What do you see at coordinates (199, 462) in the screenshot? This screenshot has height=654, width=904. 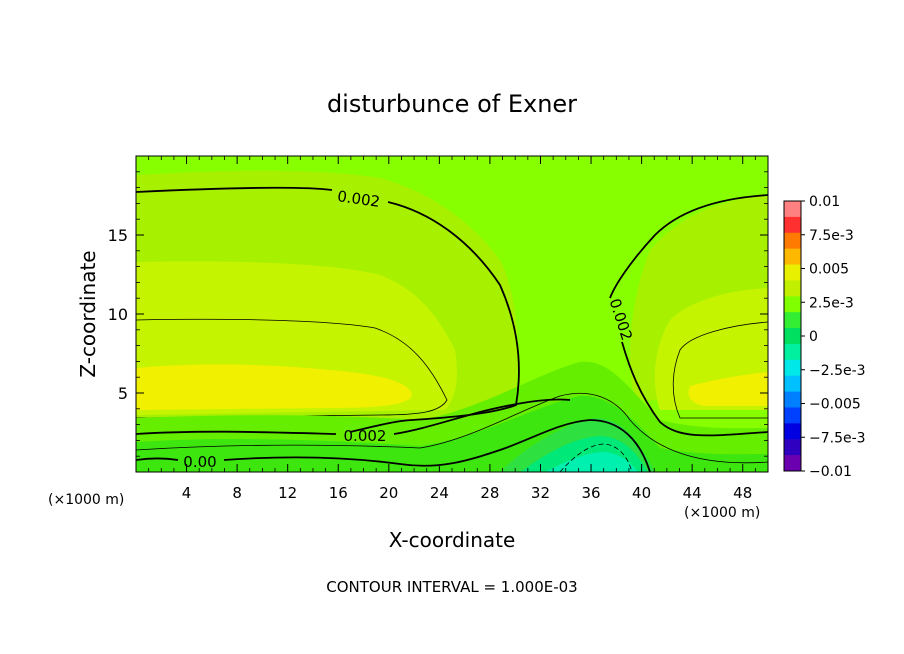 I see `contour-label: 0.00` at bounding box center [199, 462].